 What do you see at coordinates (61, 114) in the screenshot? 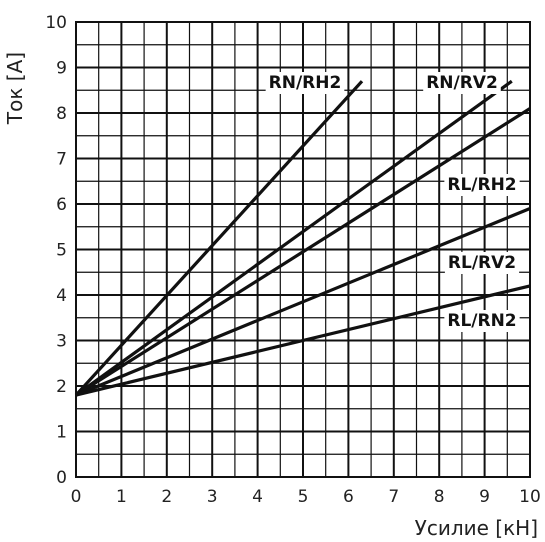
I see `y-tick-label: 8` at bounding box center [61, 114].